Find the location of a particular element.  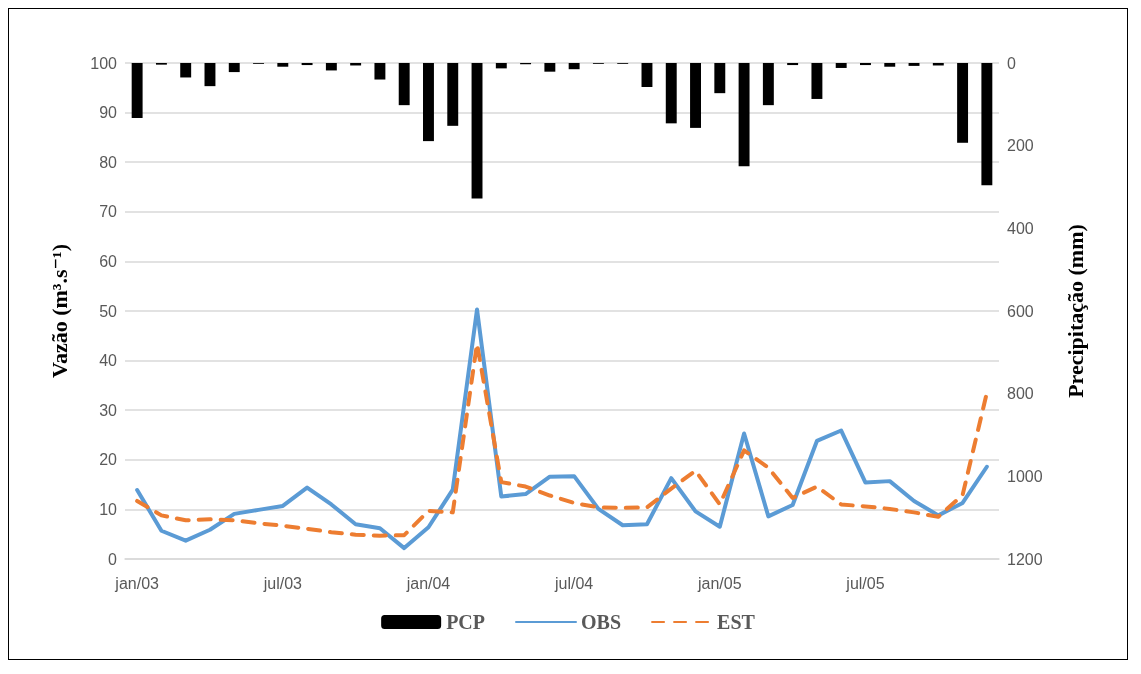

y2-tick-label: 1000 is located at coordinates (1025, 476).